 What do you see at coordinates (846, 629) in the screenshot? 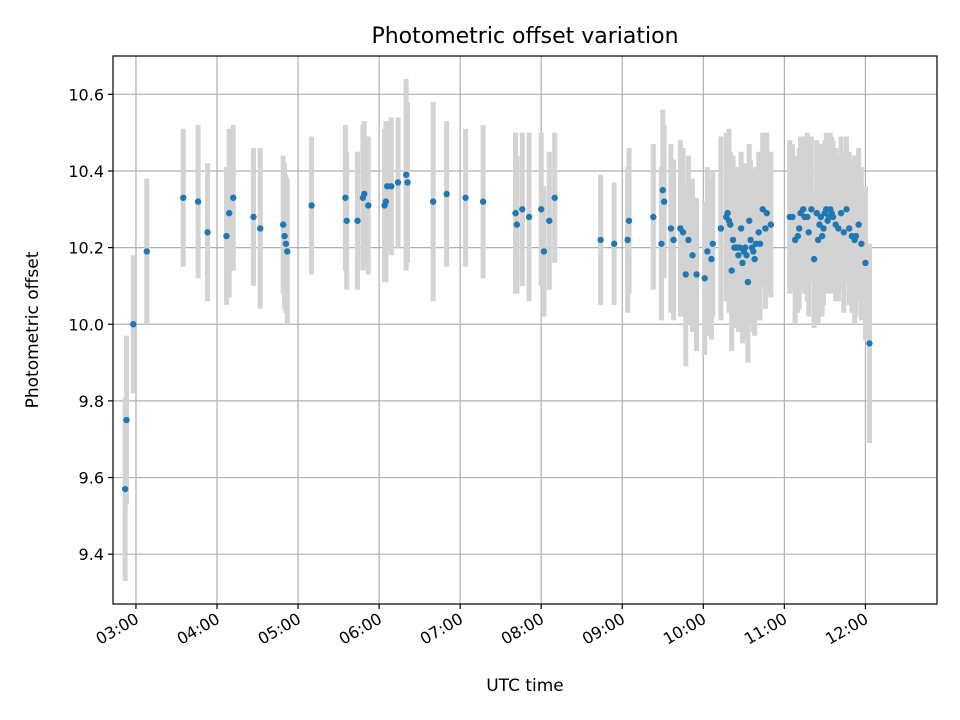
I see `x-tick-label: 12:00` at bounding box center [846, 629].